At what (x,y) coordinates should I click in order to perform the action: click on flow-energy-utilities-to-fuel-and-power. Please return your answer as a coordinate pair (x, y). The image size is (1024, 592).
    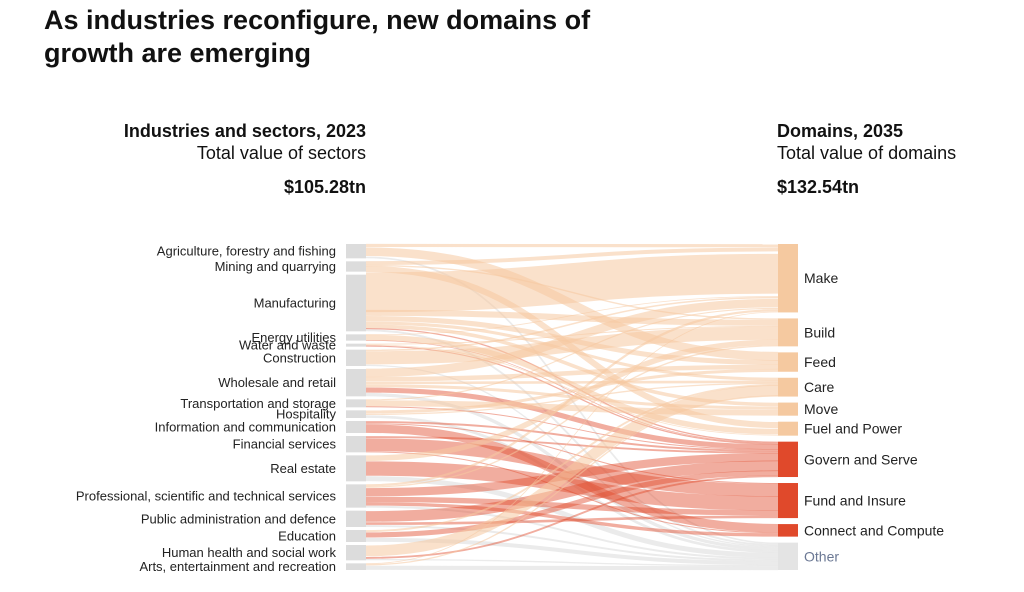
    Looking at the image, I should click on (572, 384).